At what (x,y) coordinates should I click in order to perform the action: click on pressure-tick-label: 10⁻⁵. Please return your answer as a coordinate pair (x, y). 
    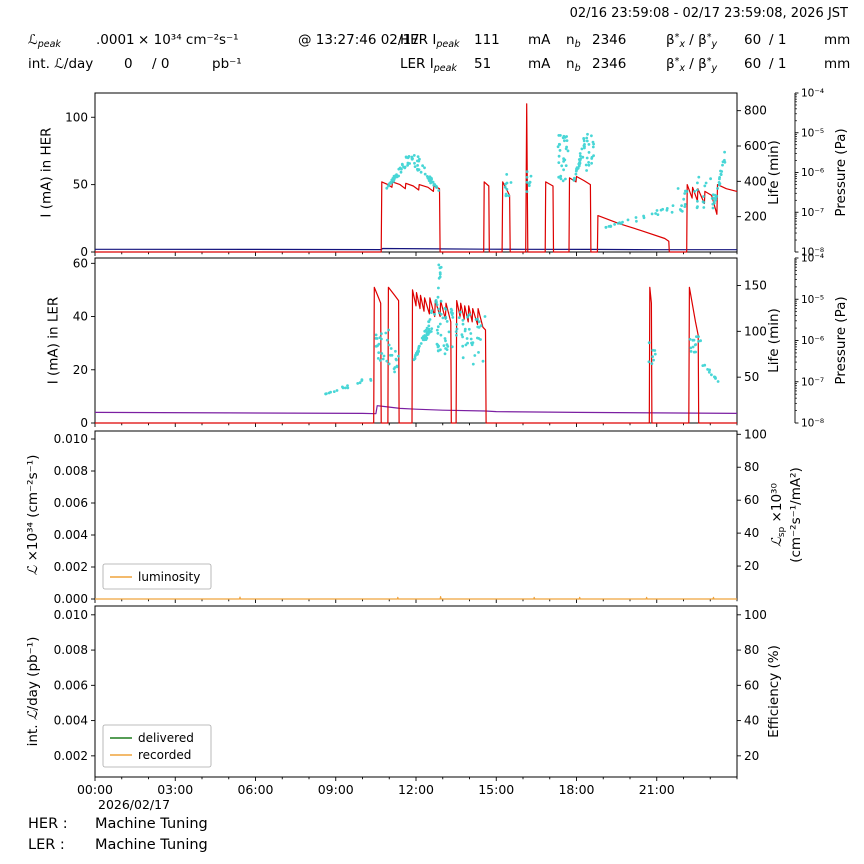
    Looking at the image, I should click on (812, 133).